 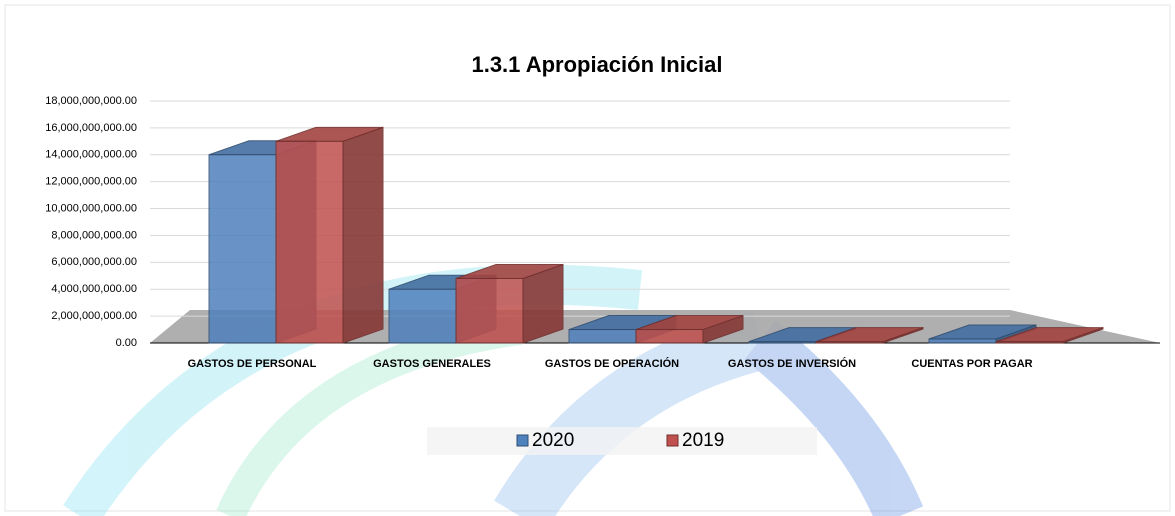 What do you see at coordinates (612, 363) in the screenshot?
I see `x-tick-label: GASTOS DE OPERACIÓN` at bounding box center [612, 363].